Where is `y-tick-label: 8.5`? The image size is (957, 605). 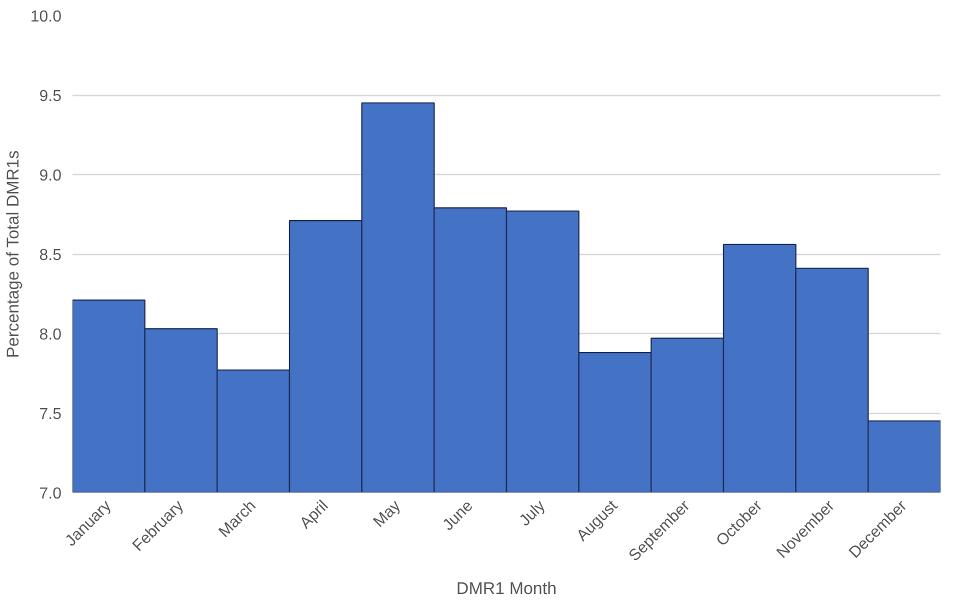 y-tick-label: 8.5 is located at coordinates (50, 255).